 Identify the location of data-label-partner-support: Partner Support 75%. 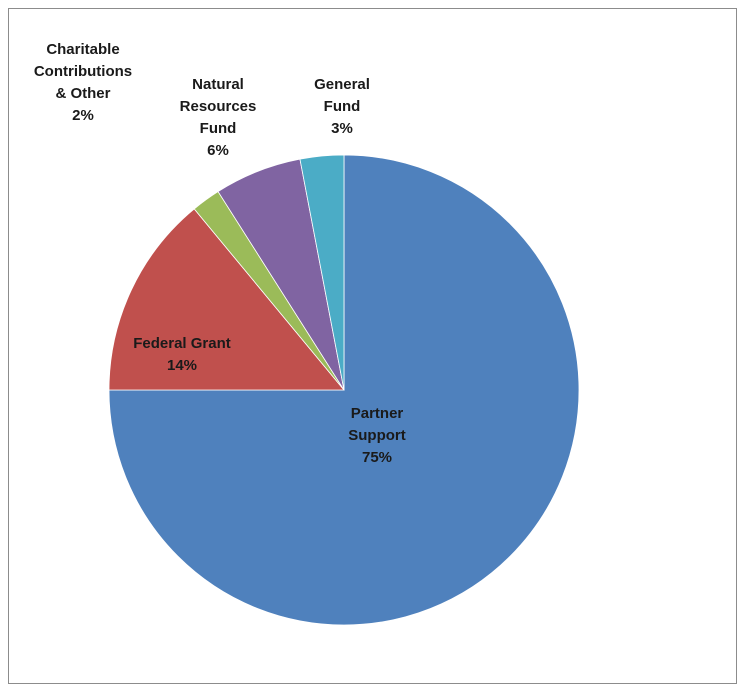
(377, 435).